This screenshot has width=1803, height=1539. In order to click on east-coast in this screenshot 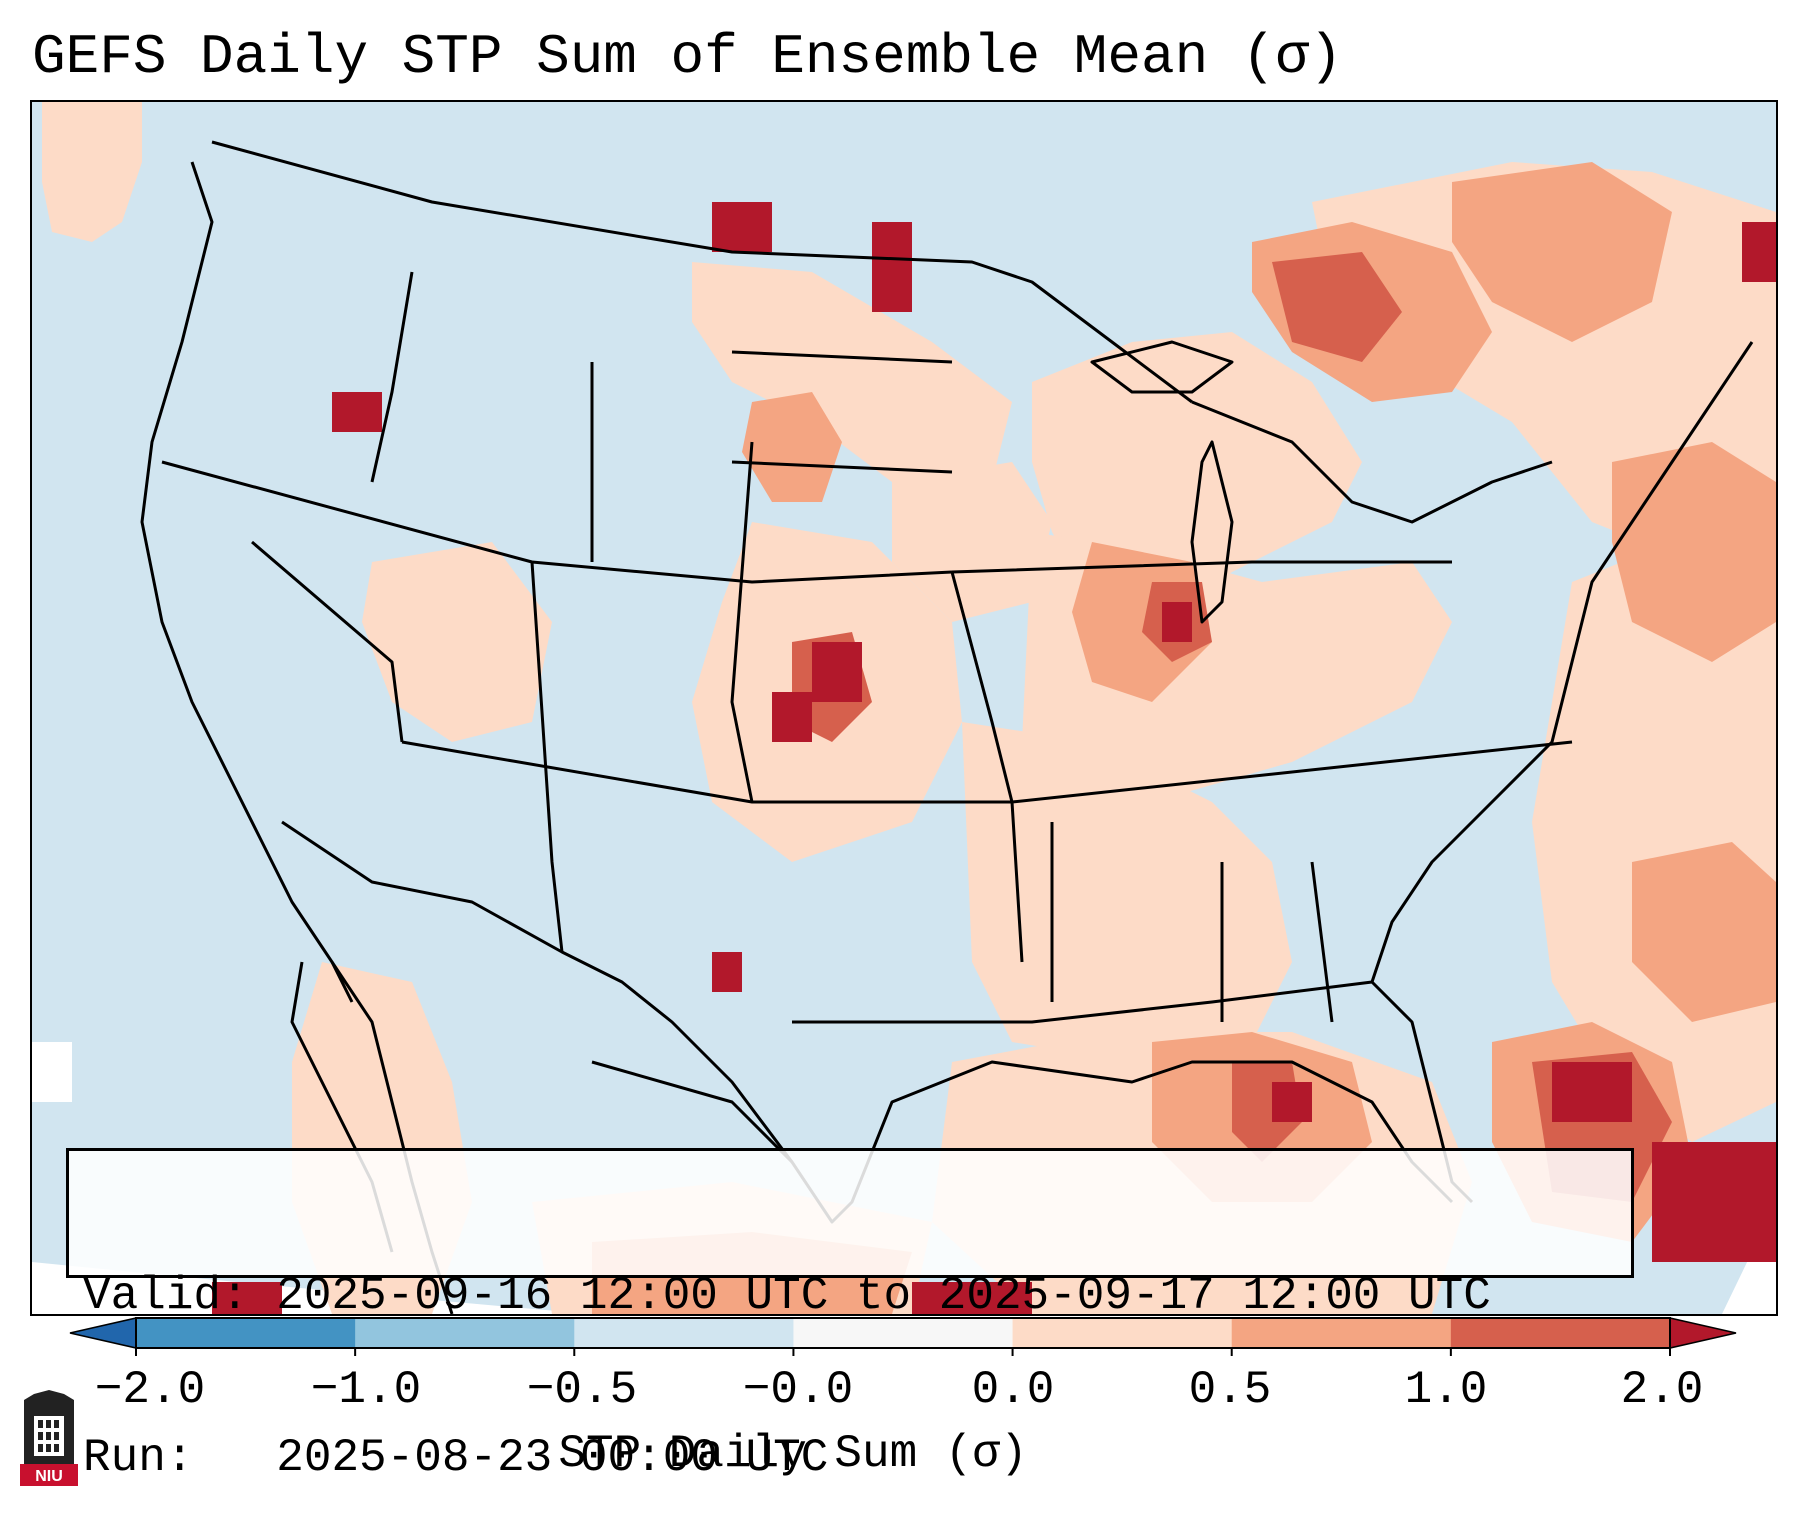, I will do `click(1562, 662)`.